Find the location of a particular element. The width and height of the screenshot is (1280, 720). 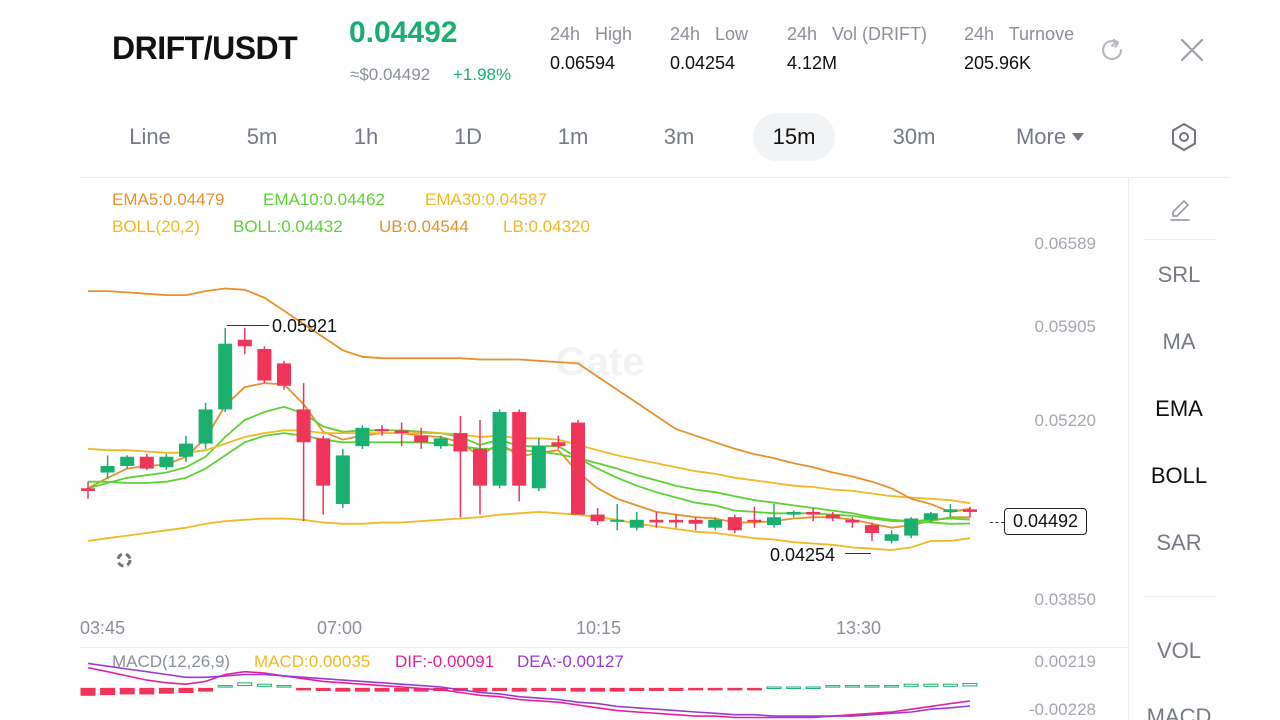

legend-boll: BOLL(20,2) is located at coordinates (156, 226).